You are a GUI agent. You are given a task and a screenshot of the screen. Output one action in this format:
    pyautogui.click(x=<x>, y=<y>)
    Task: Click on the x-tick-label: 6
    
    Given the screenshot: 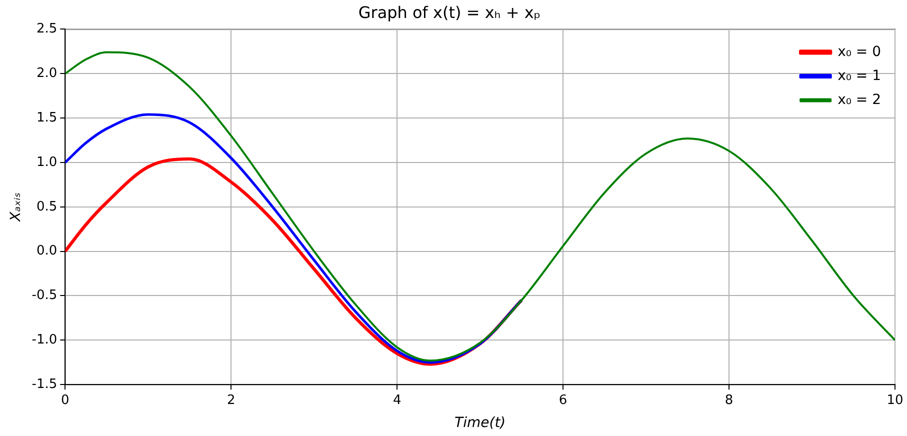 What is the action you would take?
    pyautogui.click(x=563, y=400)
    